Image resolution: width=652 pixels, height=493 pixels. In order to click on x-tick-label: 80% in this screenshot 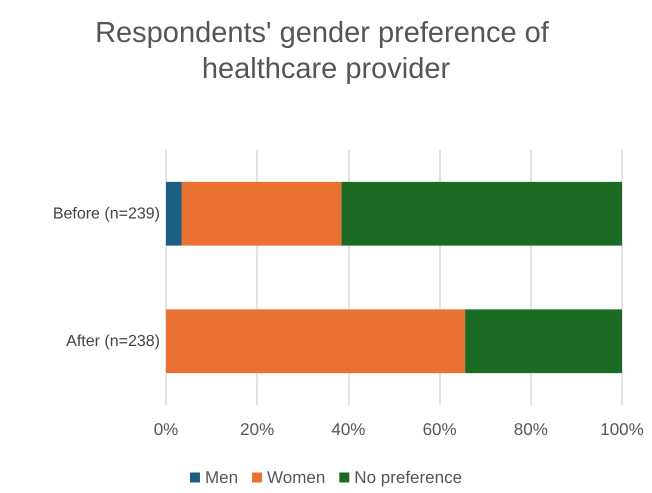, I will do `click(531, 429)`.